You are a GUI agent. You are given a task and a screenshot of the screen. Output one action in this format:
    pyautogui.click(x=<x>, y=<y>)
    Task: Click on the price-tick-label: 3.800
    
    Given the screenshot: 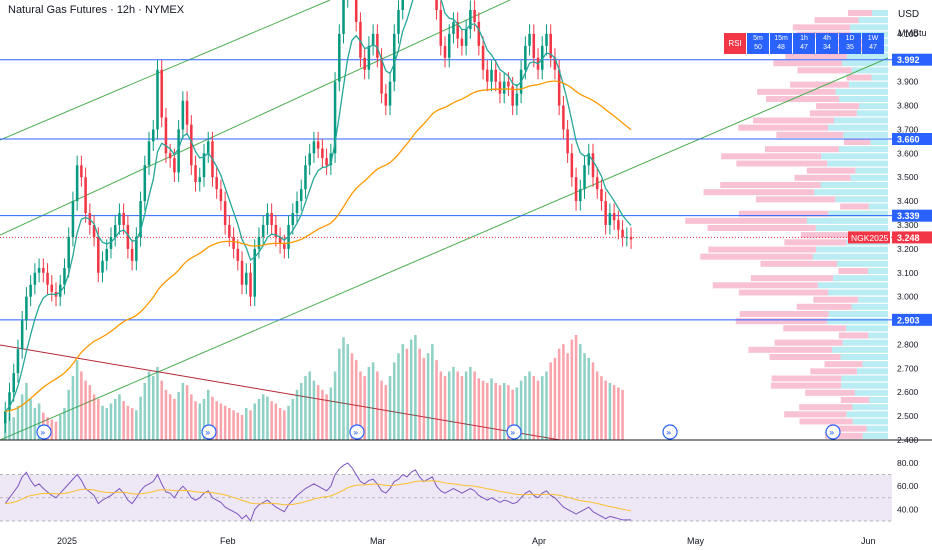 What is the action you would take?
    pyautogui.click(x=908, y=106)
    